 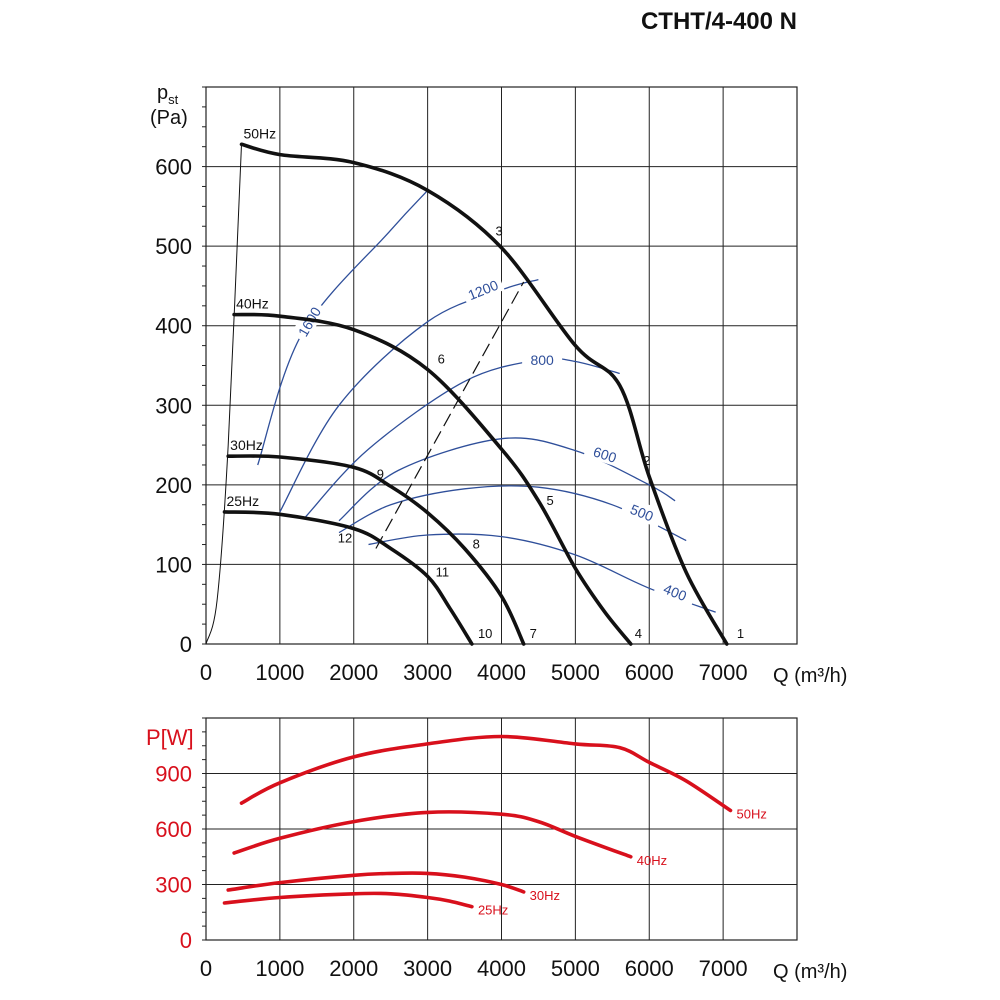 I want to click on point-label-10: 10, so click(x=485, y=633).